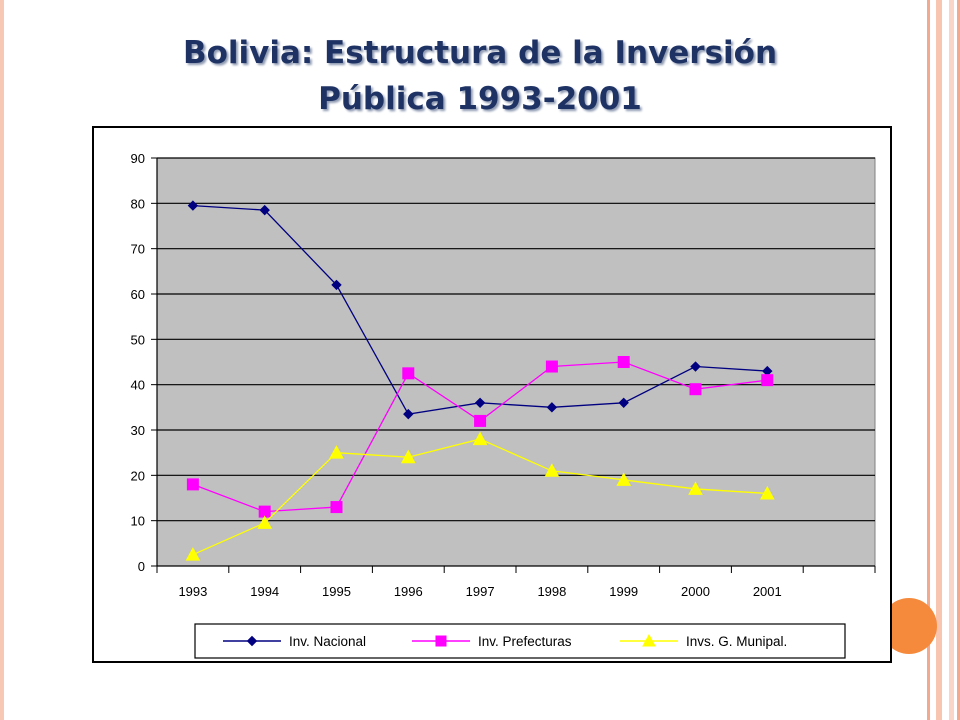 This screenshot has width=960, height=720. Describe the element at coordinates (192, 591) in the screenshot. I see `x-tick-label: 1993` at that location.